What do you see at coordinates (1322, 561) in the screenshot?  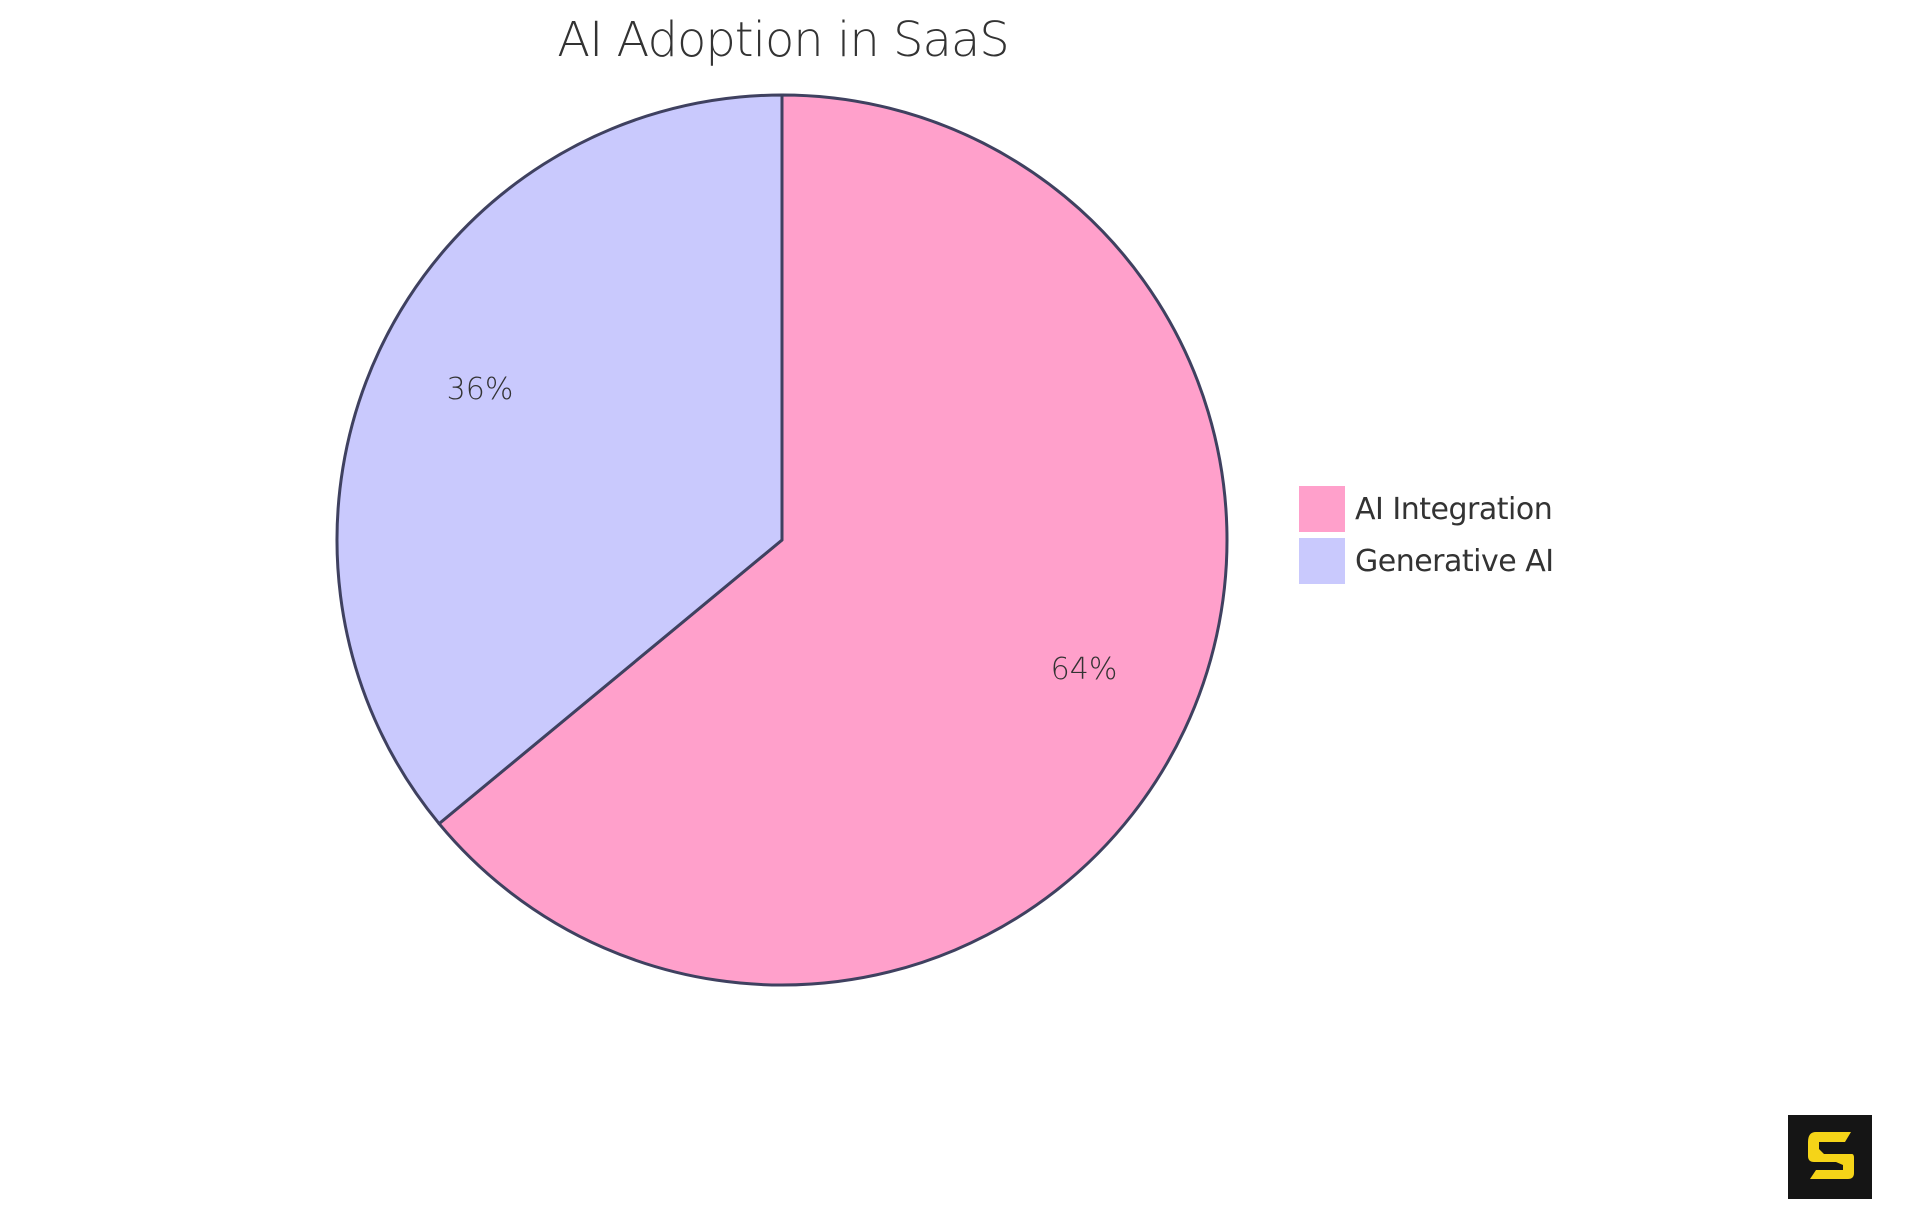 I see `legend-swatch-generative-ai` at bounding box center [1322, 561].